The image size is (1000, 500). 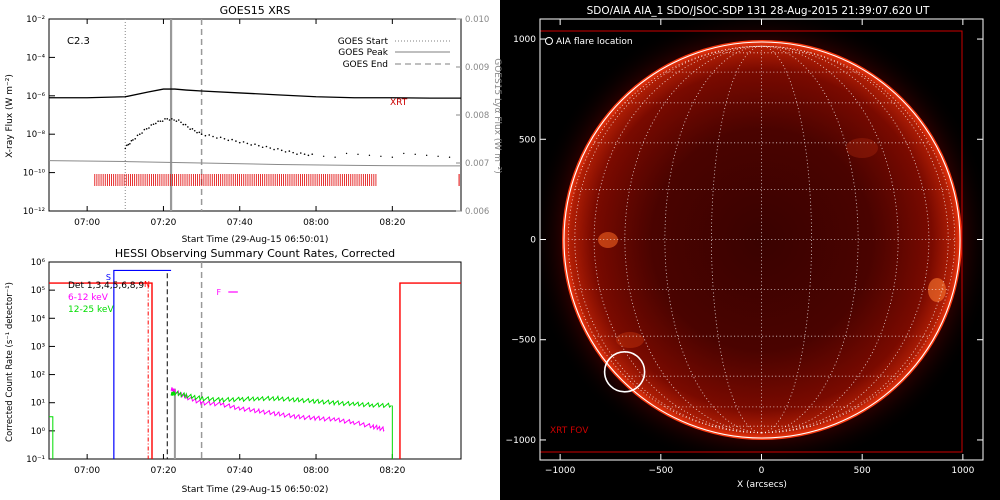 What do you see at coordinates (497, 116) in the screenshot?
I see `goes-y2-axis-label: GOES15 Lyα Flux (W m⁻²)` at bounding box center [497, 116].